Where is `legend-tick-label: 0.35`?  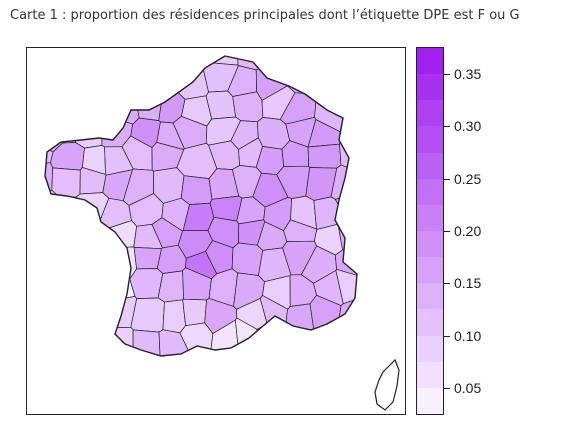 legend-tick-label: 0.35 is located at coordinates (468, 74).